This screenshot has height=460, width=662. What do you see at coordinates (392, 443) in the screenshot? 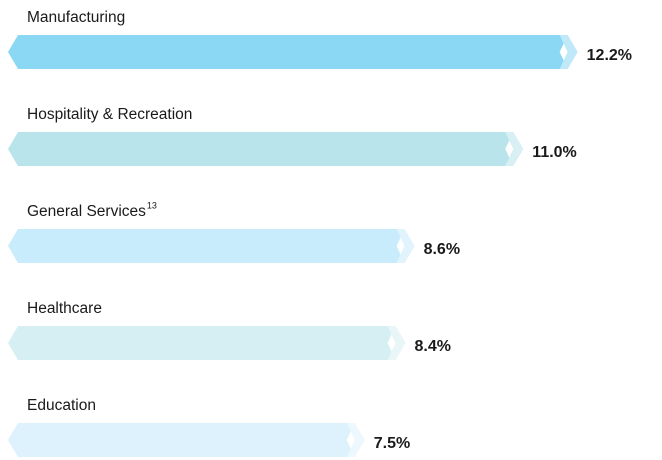
I see `value-label: 7.5%` at bounding box center [392, 443].